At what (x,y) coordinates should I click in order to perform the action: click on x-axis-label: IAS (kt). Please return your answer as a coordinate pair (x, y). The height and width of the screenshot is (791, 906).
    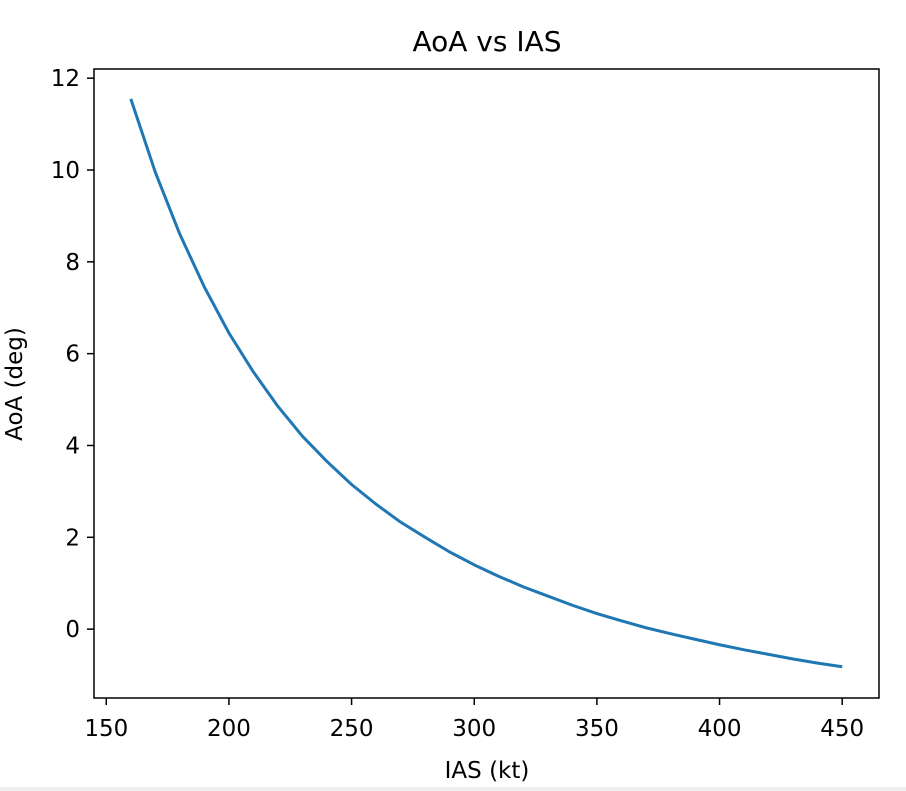
    Looking at the image, I should click on (487, 771).